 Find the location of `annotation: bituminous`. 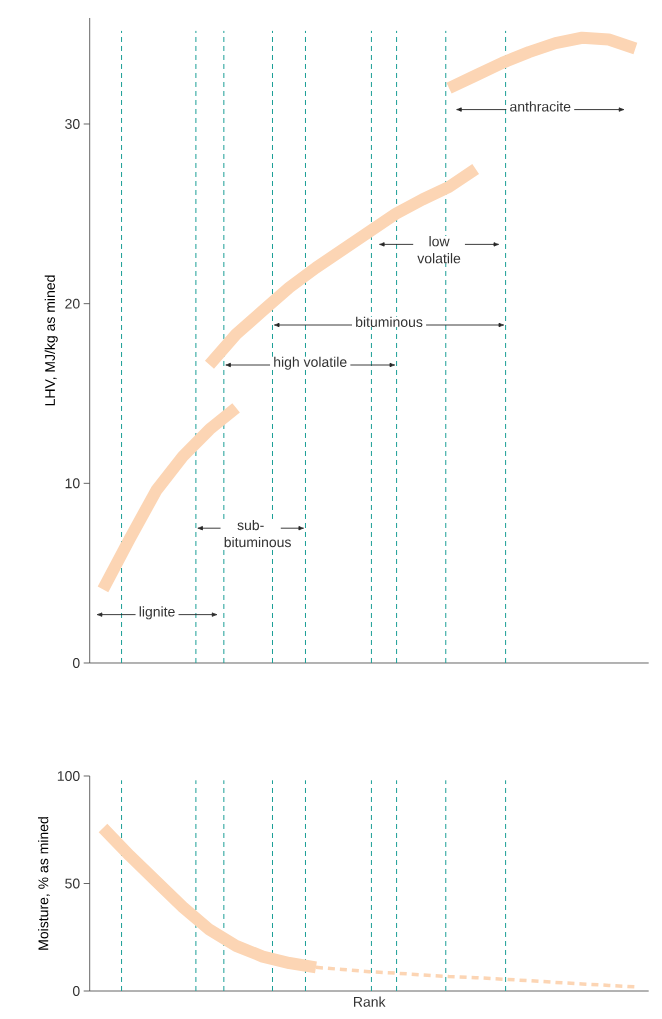

annotation: bituminous is located at coordinates (389, 321).